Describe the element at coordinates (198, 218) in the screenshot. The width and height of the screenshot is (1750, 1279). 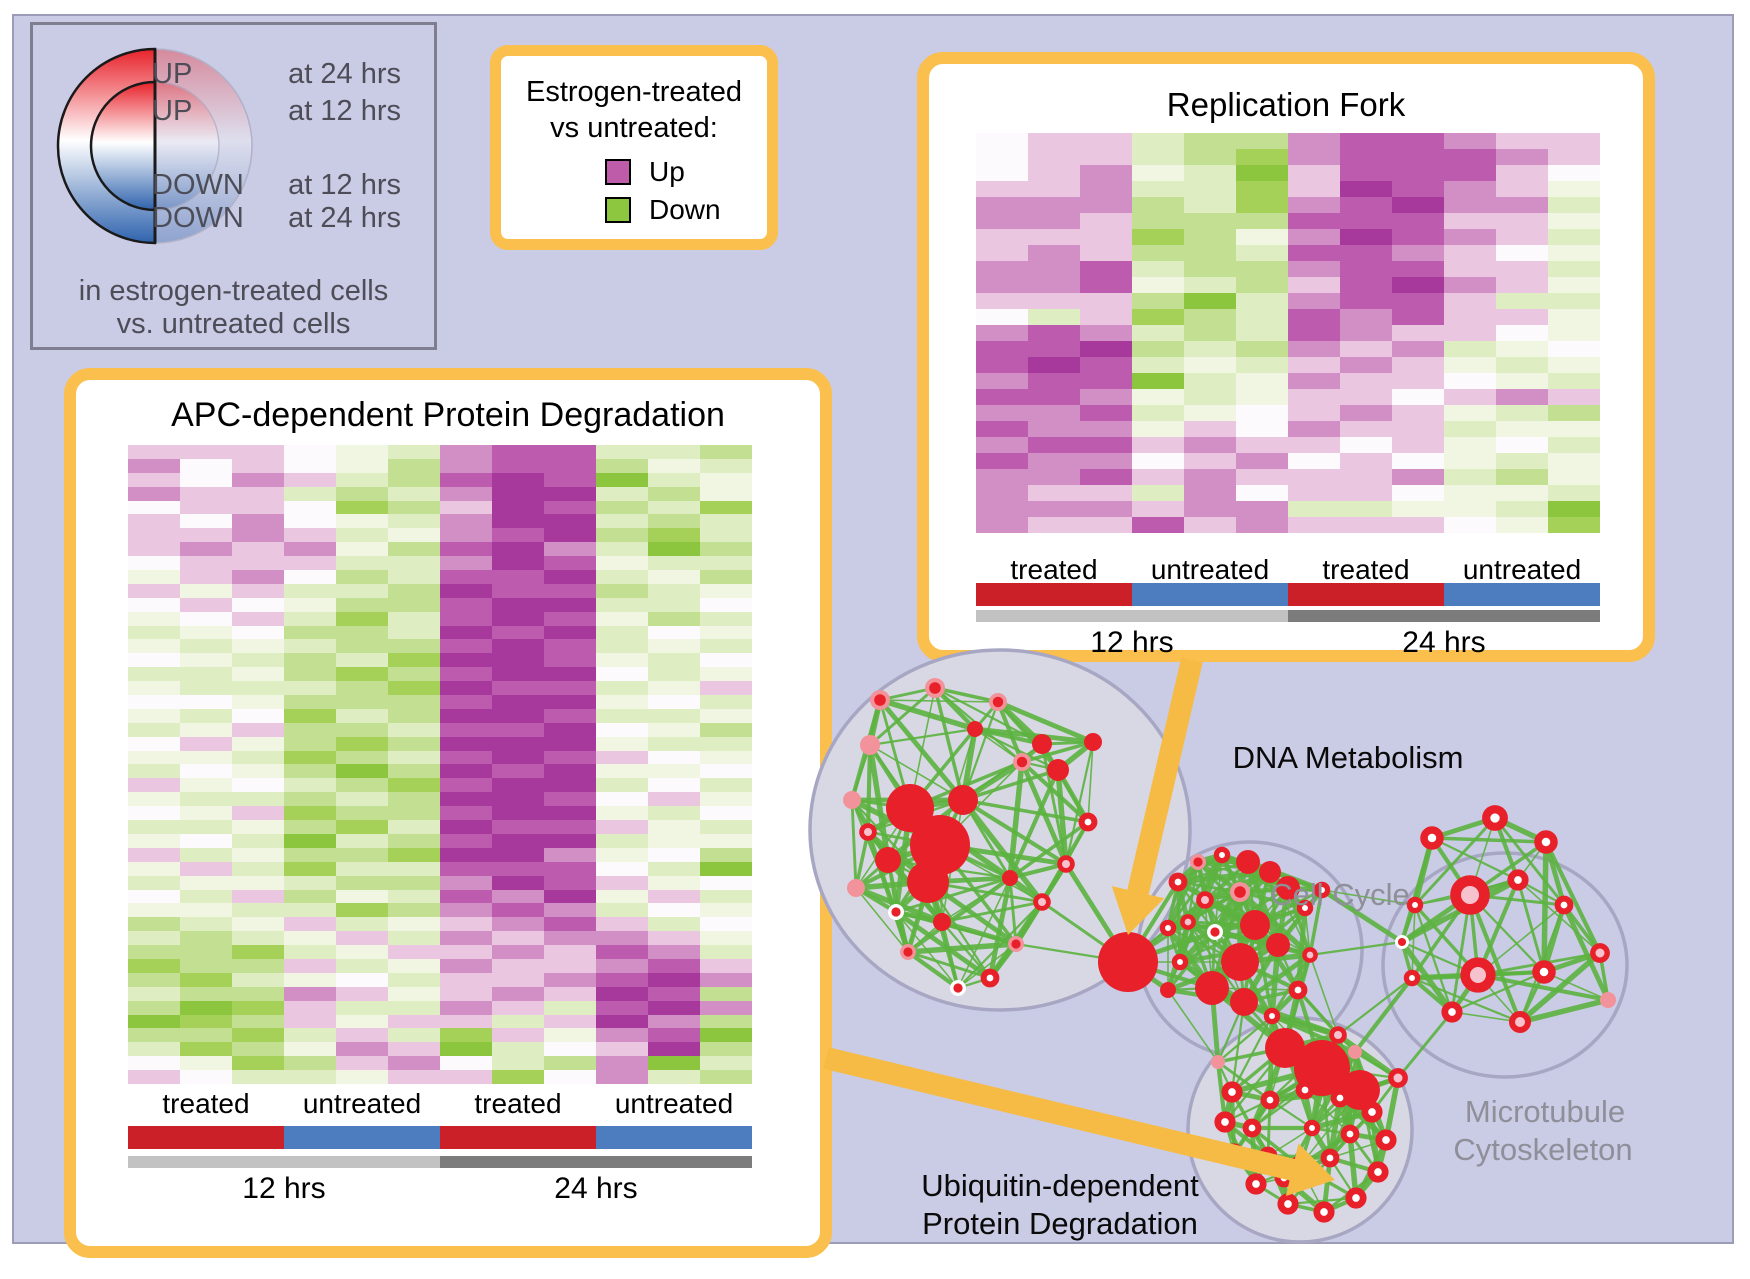
I see `ring-down-24-label: DOWN` at that location.